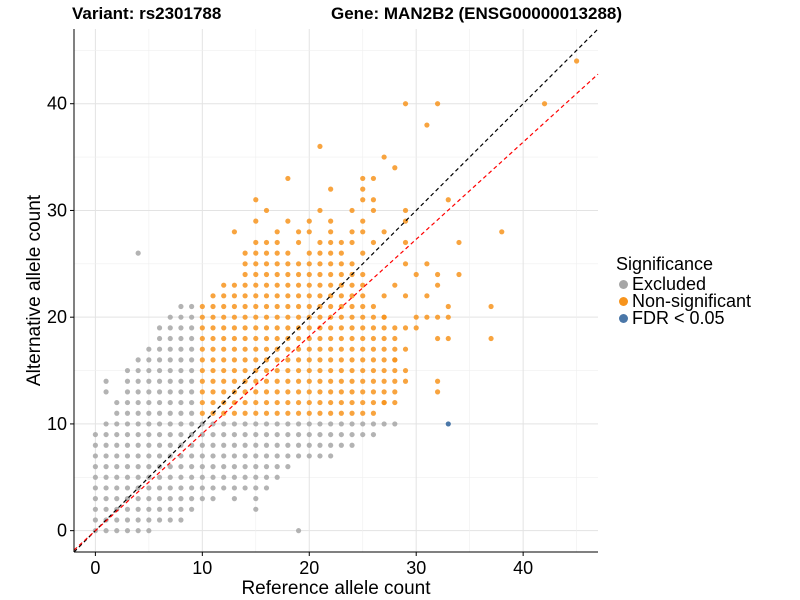  What do you see at coordinates (57, 317) in the screenshot?
I see `y-tick-label: 20` at bounding box center [57, 317].